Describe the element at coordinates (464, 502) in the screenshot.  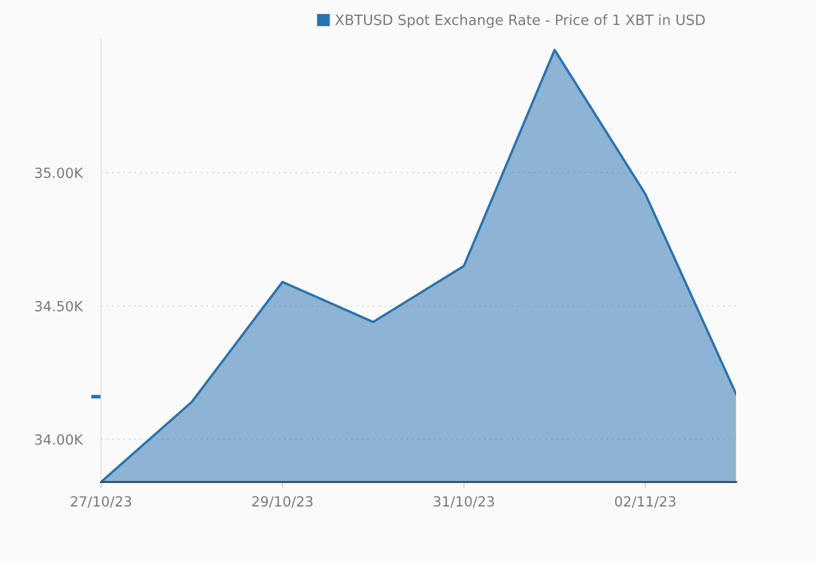
I see `x-tick-label: 31/10/23` at that location.